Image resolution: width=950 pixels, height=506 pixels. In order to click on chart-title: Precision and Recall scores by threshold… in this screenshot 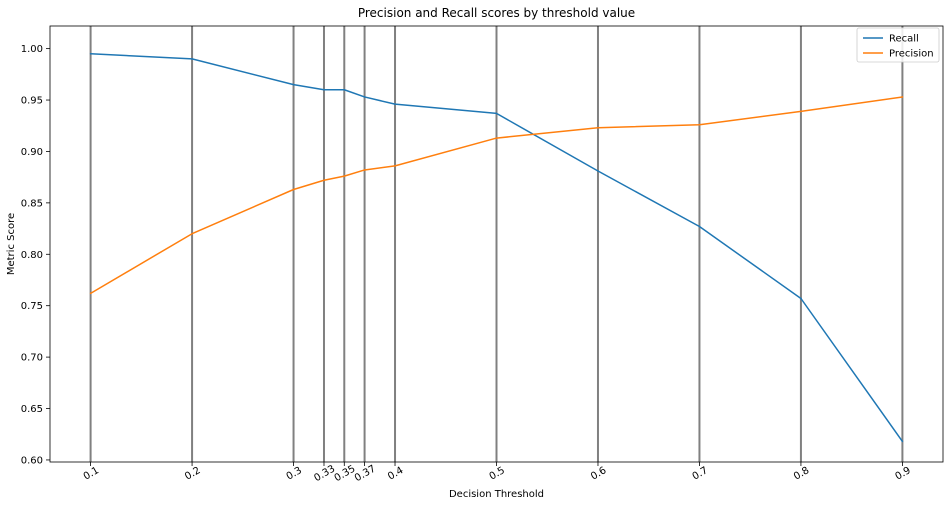, I will do `click(496, 13)`.